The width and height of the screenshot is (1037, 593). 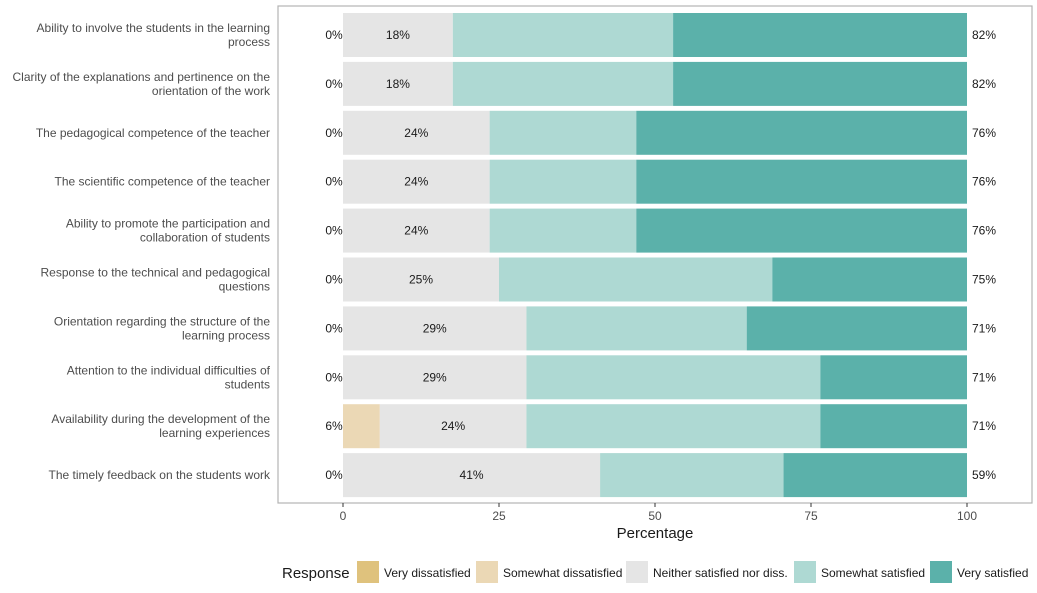 What do you see at coordinates (226, 335) in the screenshot?
I see `category-label: learning process` at bounding box center [226, 335].